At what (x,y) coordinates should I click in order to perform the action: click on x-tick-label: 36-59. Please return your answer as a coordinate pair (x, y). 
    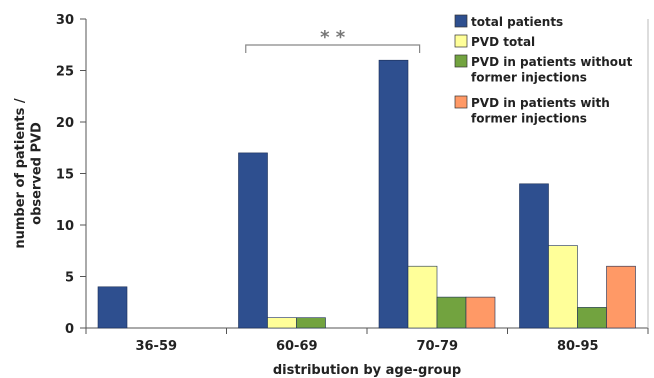
    Looking at the image, I should click on (156, 346).